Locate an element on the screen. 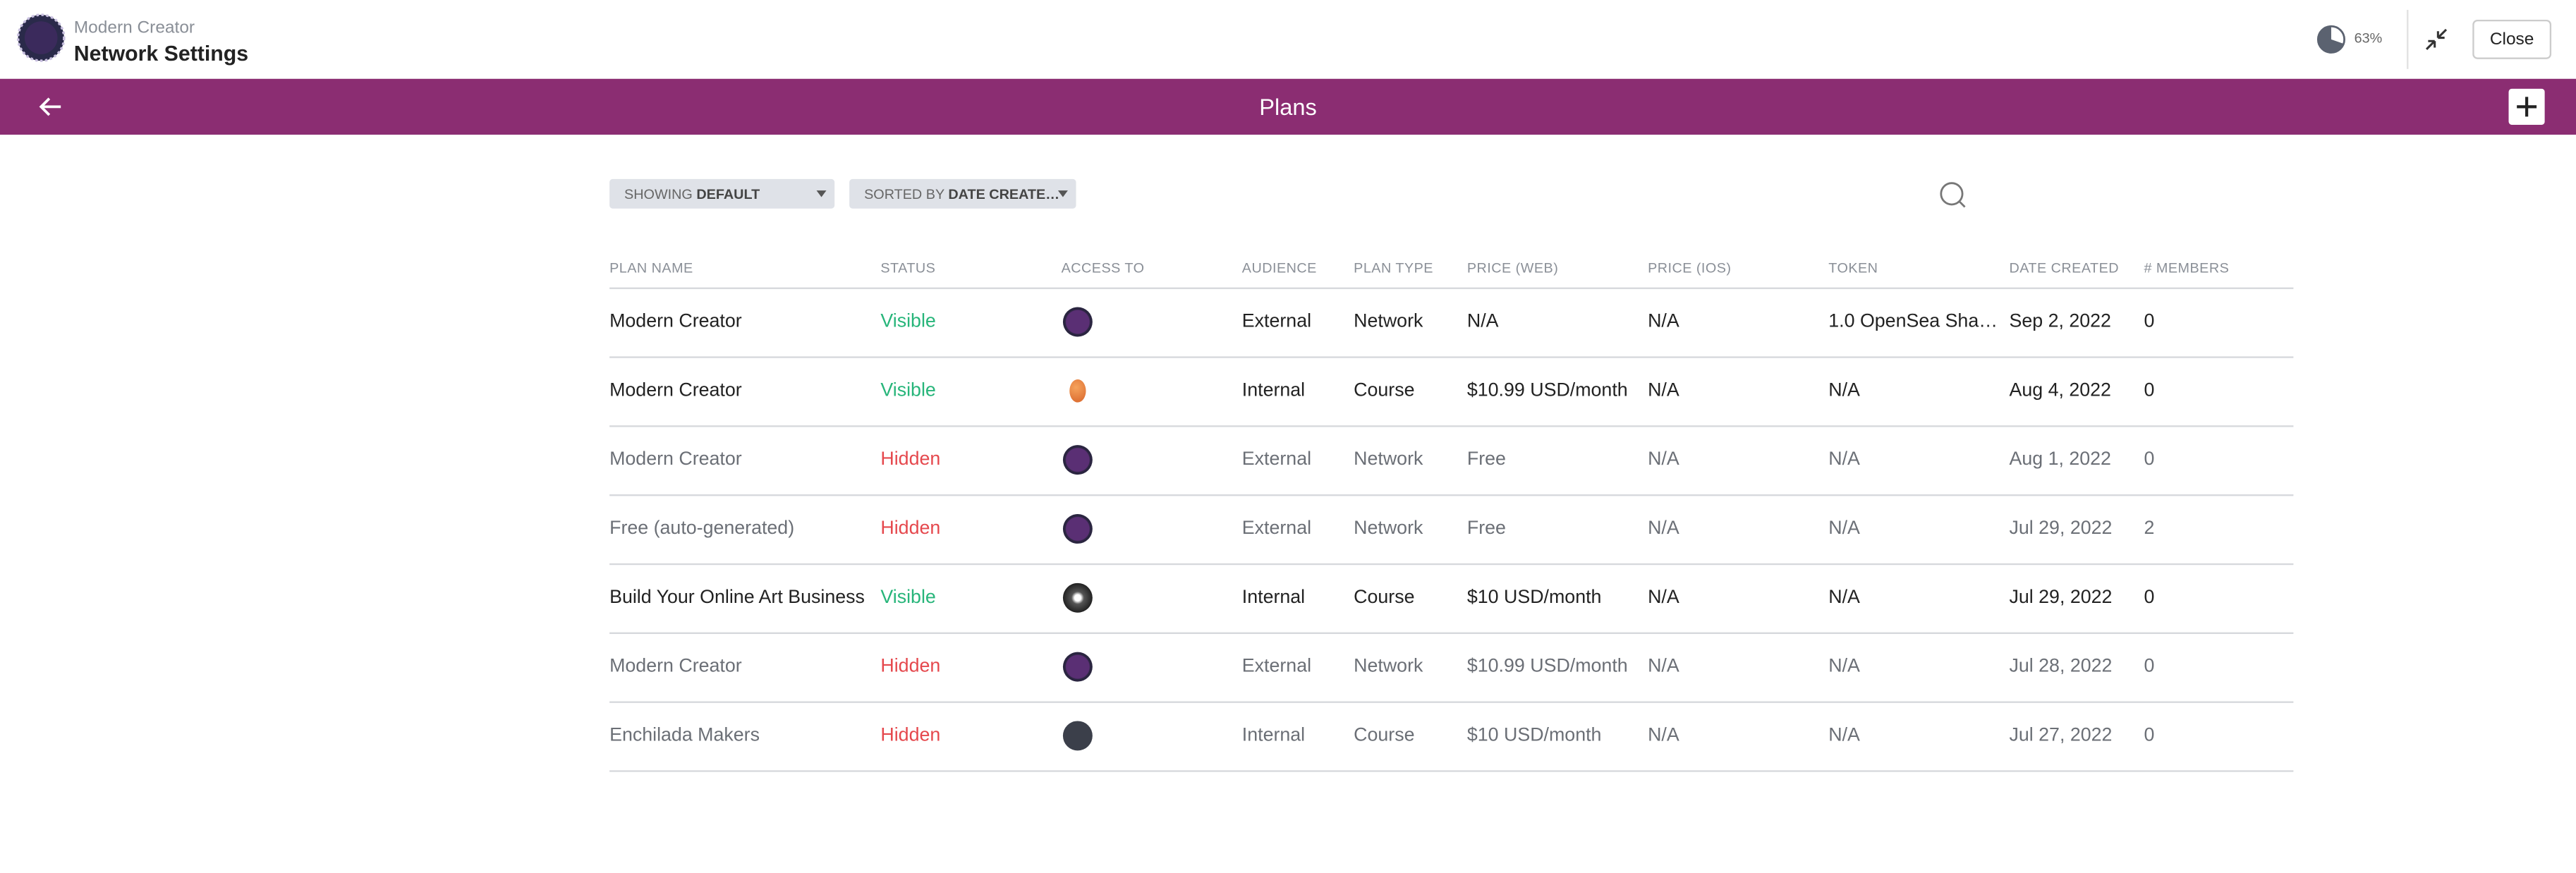  status: Visible is located at coordinates (908, 597).